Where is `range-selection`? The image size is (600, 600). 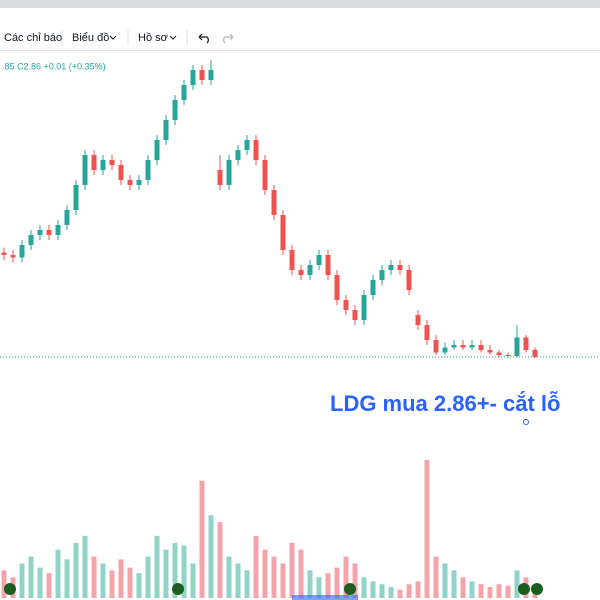
range-selection is located at coordinates (325, 597).